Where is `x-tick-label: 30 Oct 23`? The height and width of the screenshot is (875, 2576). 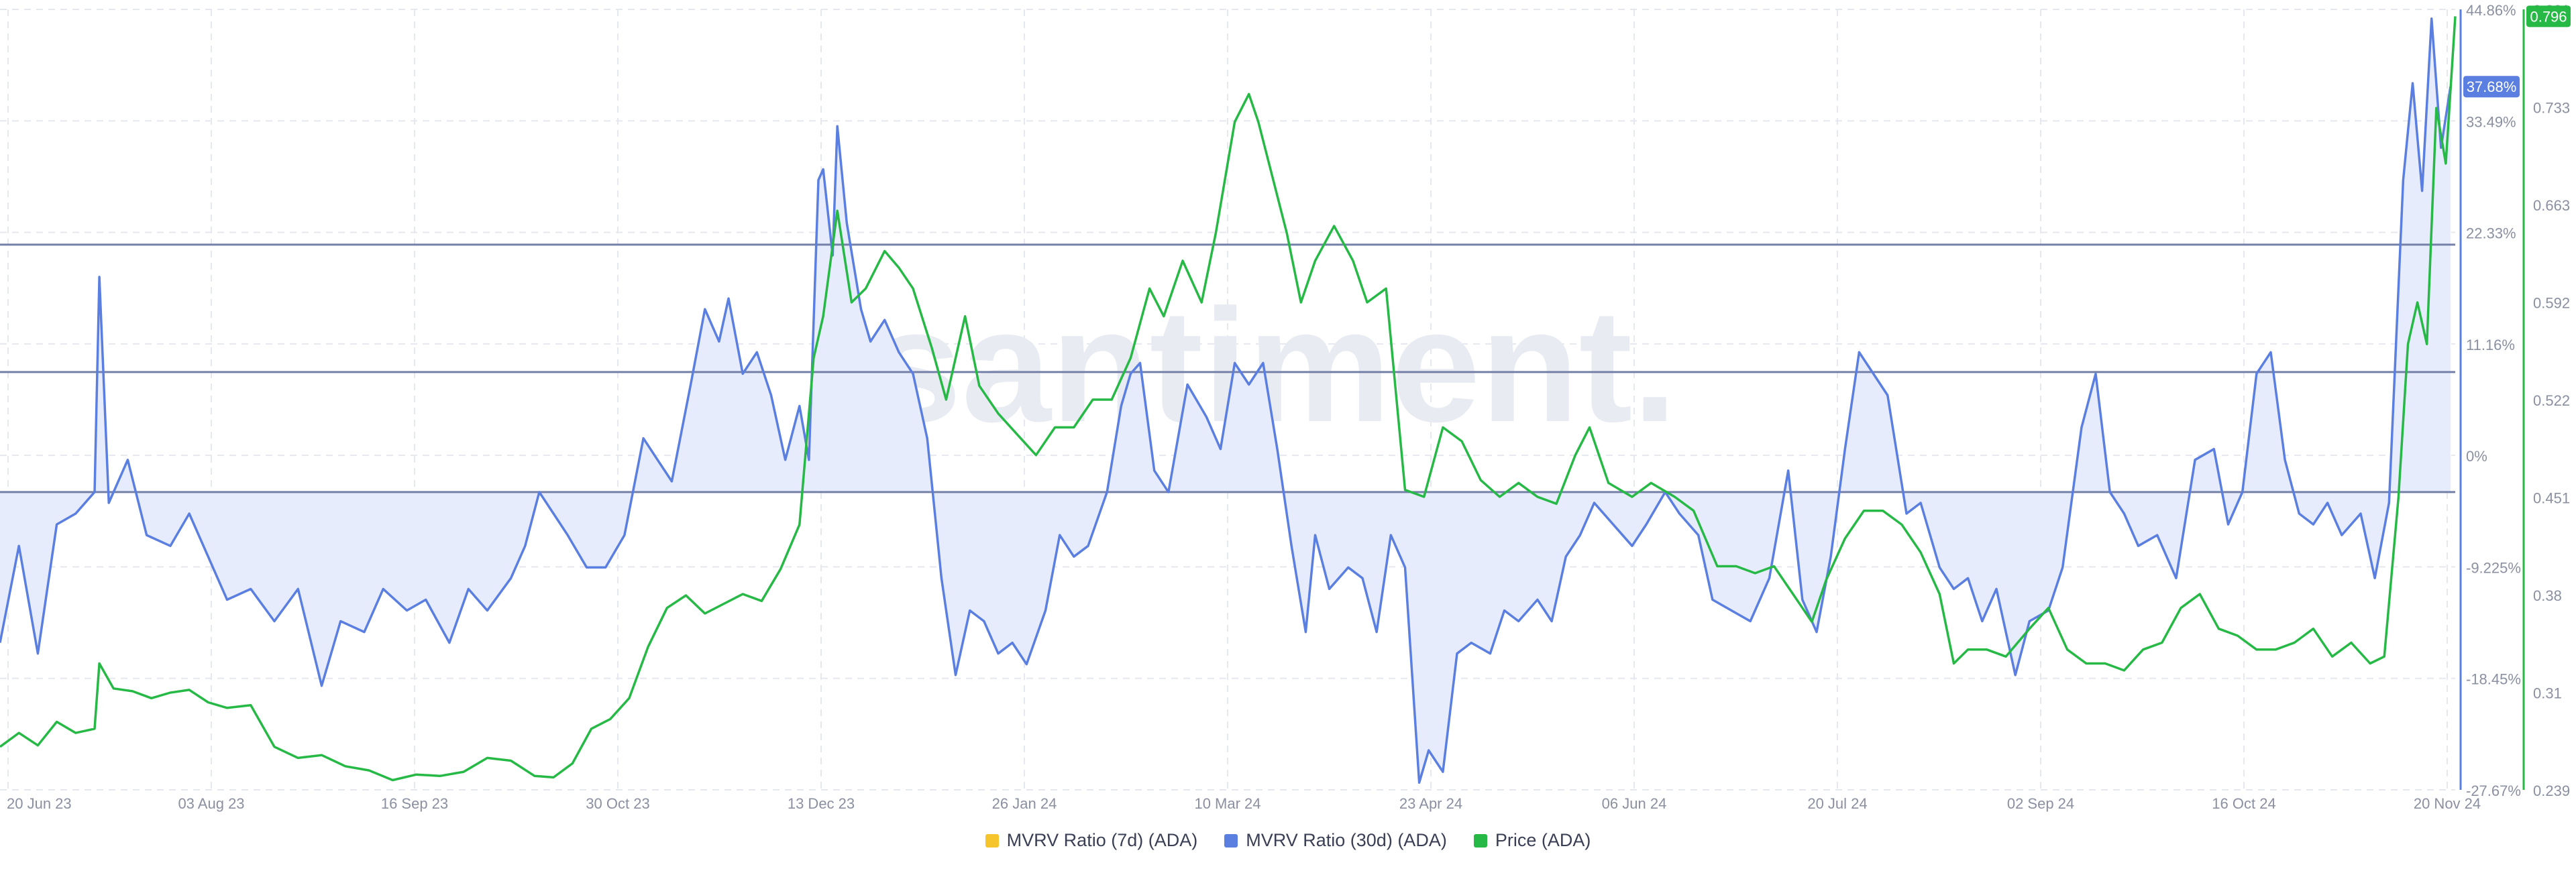 x-tick-label: 30 Oct 23 is located at coordinates (617, 803).